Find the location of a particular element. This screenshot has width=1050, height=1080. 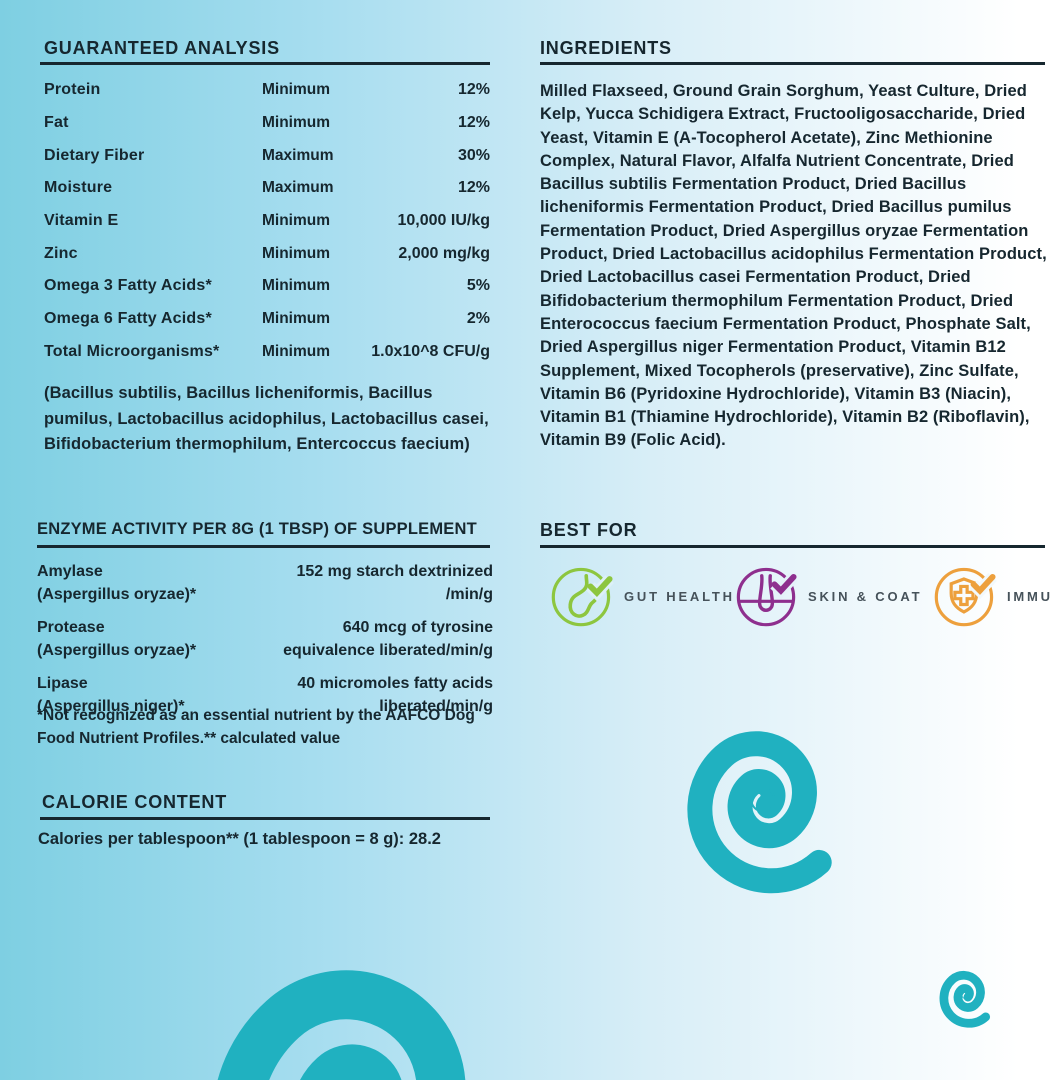

enzyme-name: Amylase is located at coordinates (70, 571).